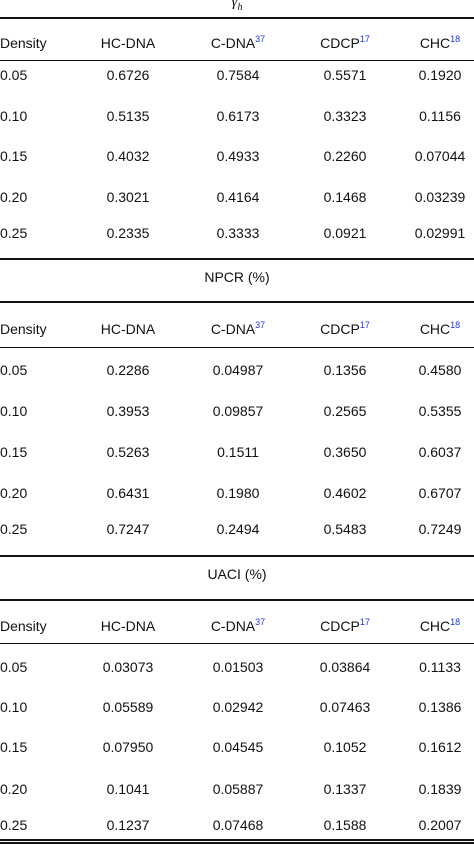  I want to click on value-cell: 0.6707, so click(440, 493).